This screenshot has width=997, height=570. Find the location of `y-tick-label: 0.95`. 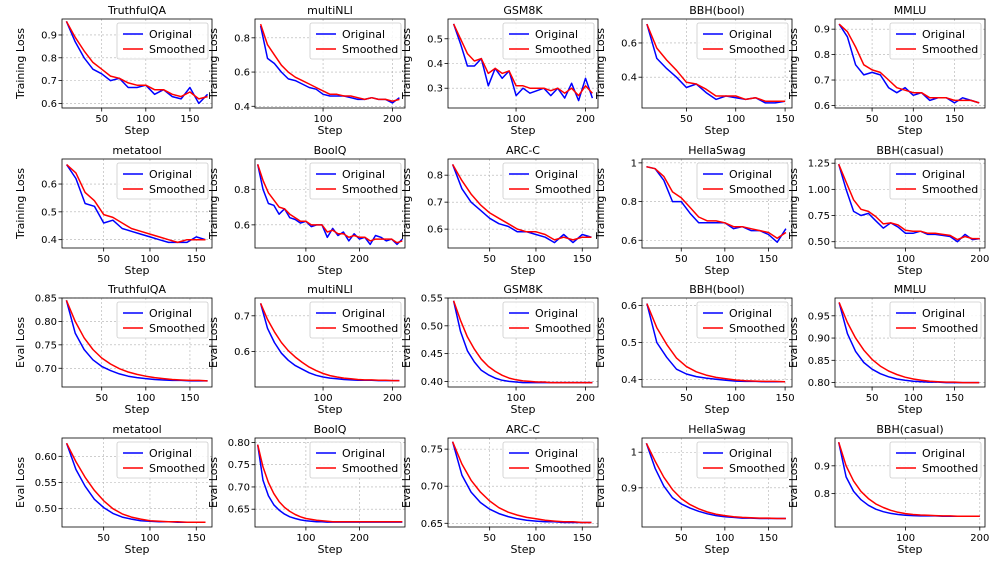

y-tick-label: 0.95 is located at coordinates (819, 316).